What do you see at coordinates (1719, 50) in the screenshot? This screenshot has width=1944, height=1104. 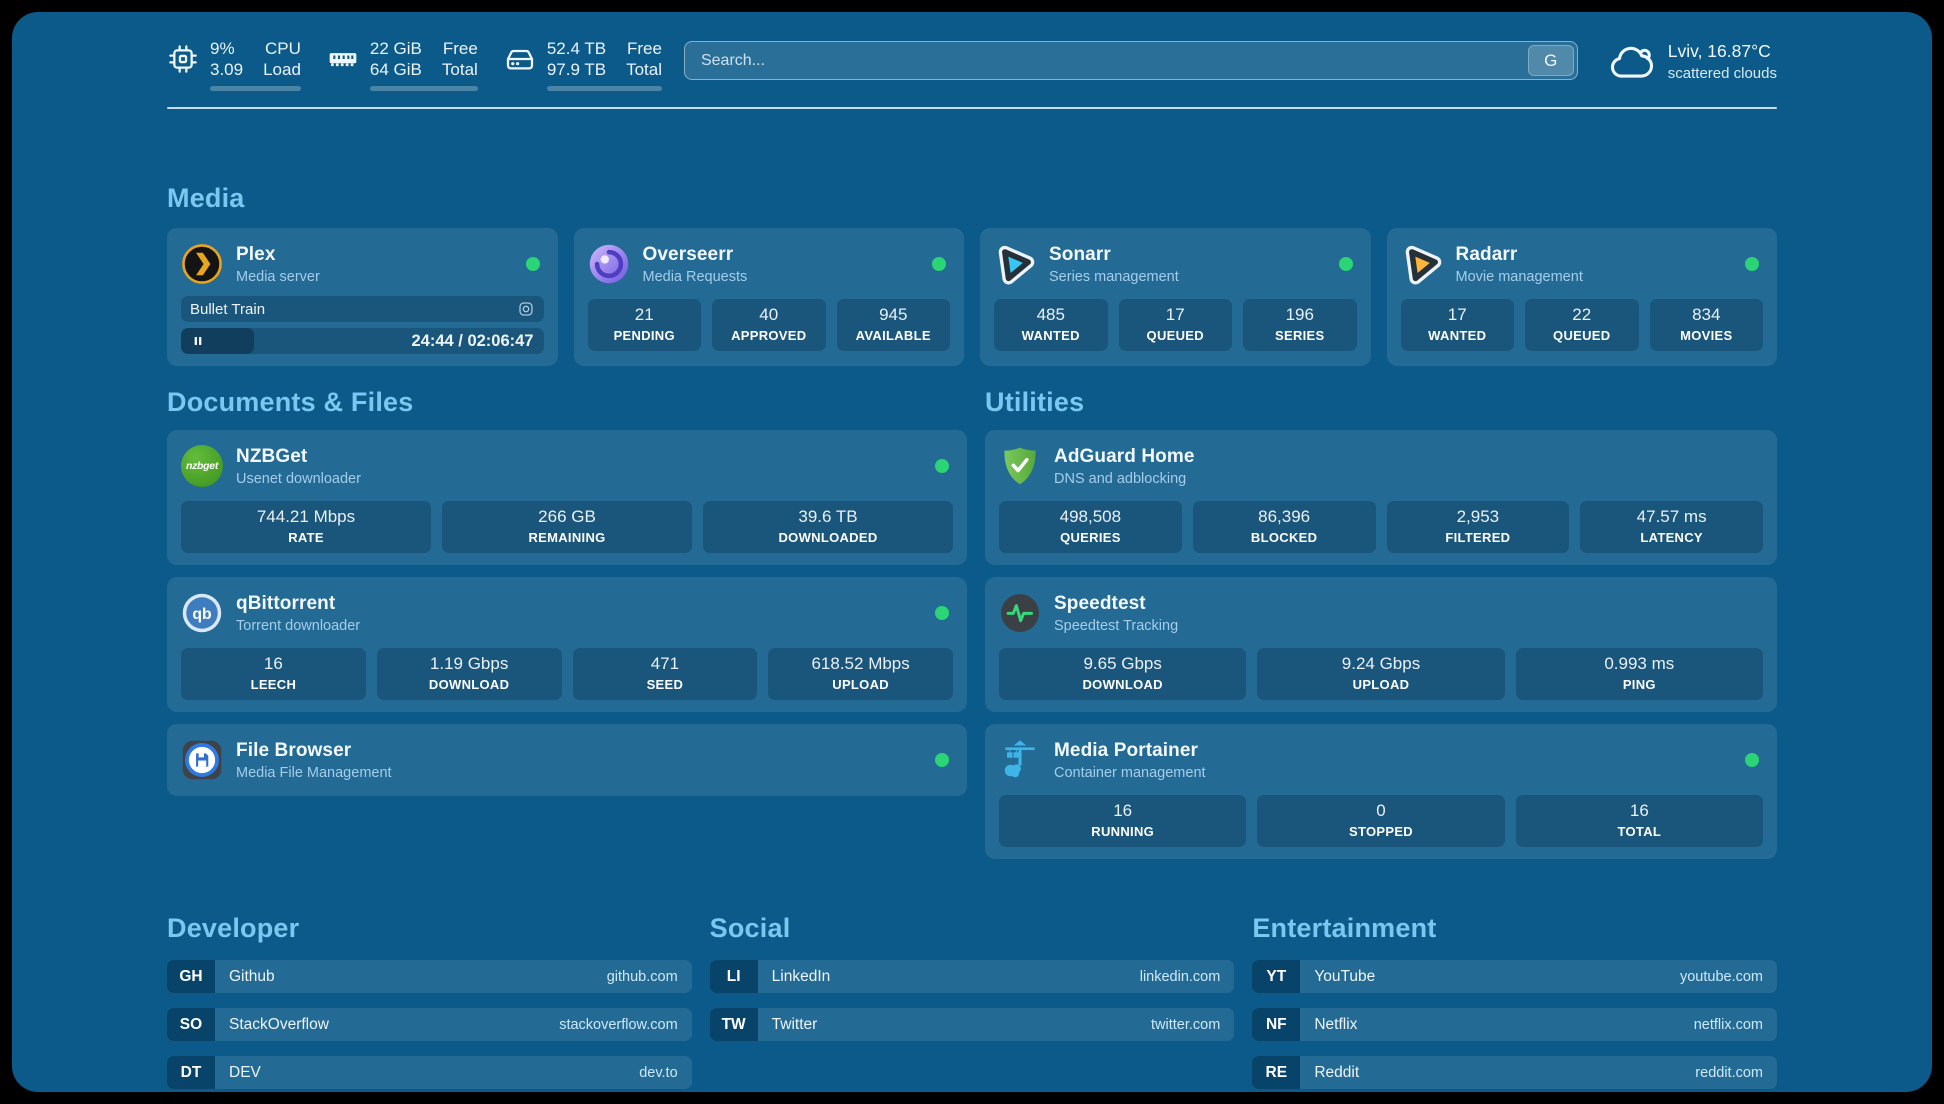 I see `weather-location-temp: Lviv, 16.87°C` at bounding box center [1719, 50].